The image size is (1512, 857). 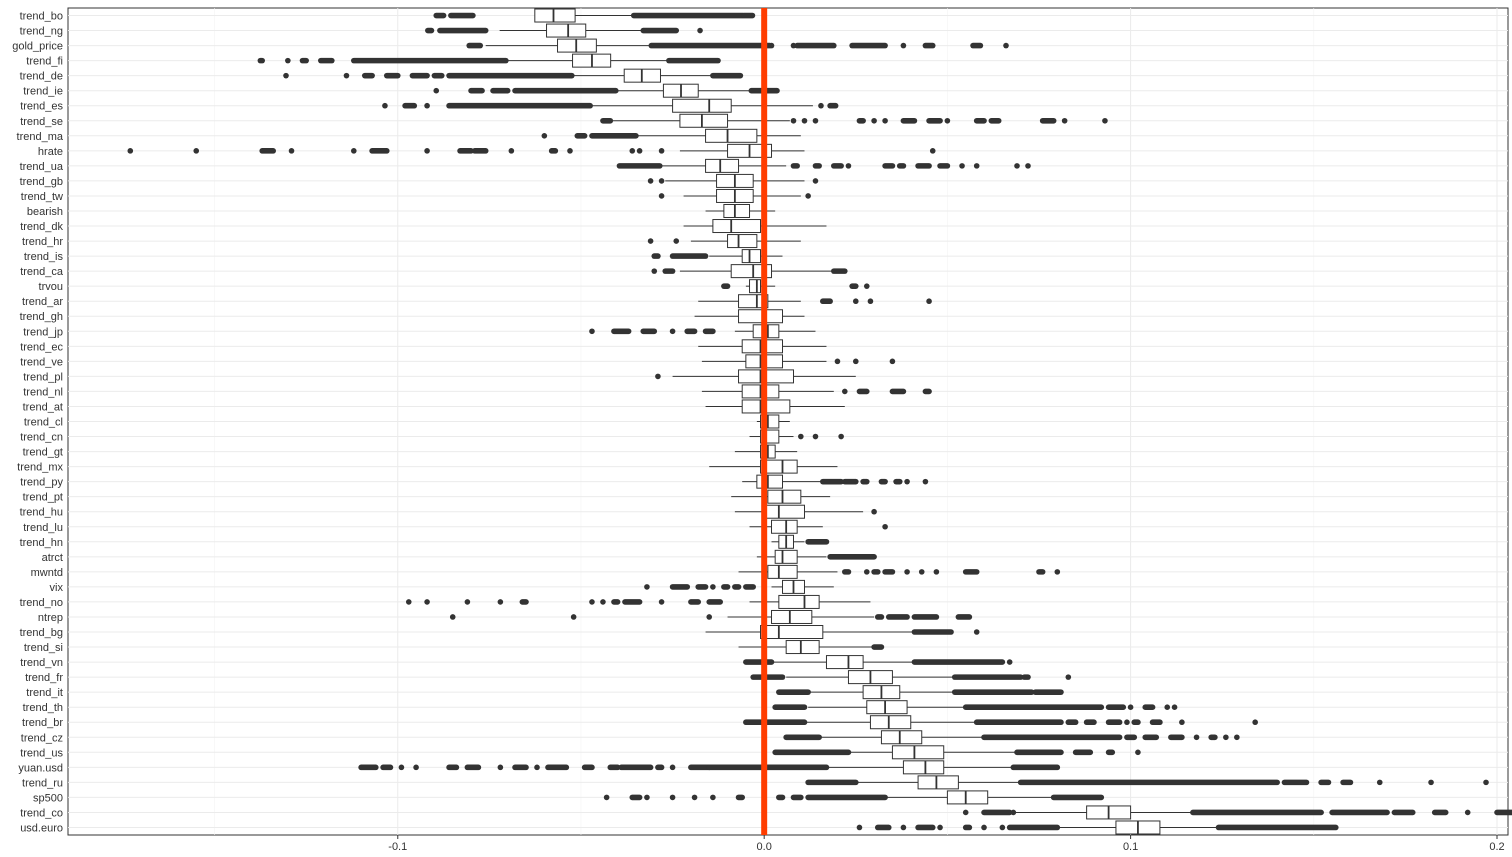 I want to click on y-tick-label: trend_at, so click(x=43, y=407).